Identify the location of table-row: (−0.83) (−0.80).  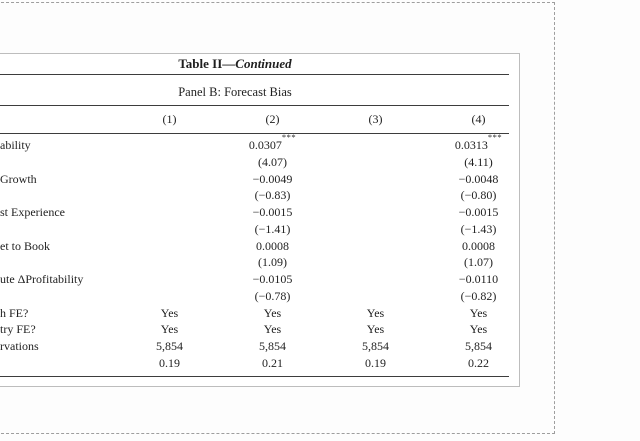
(265, 195).